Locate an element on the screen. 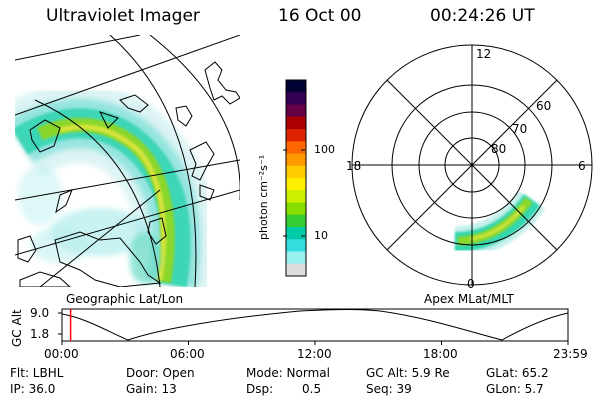 The width and height of the screenshot is (600, 400). colorbar-unit-label: photon cm⁻²s⁻¹ is located at coordinates (263, 197).